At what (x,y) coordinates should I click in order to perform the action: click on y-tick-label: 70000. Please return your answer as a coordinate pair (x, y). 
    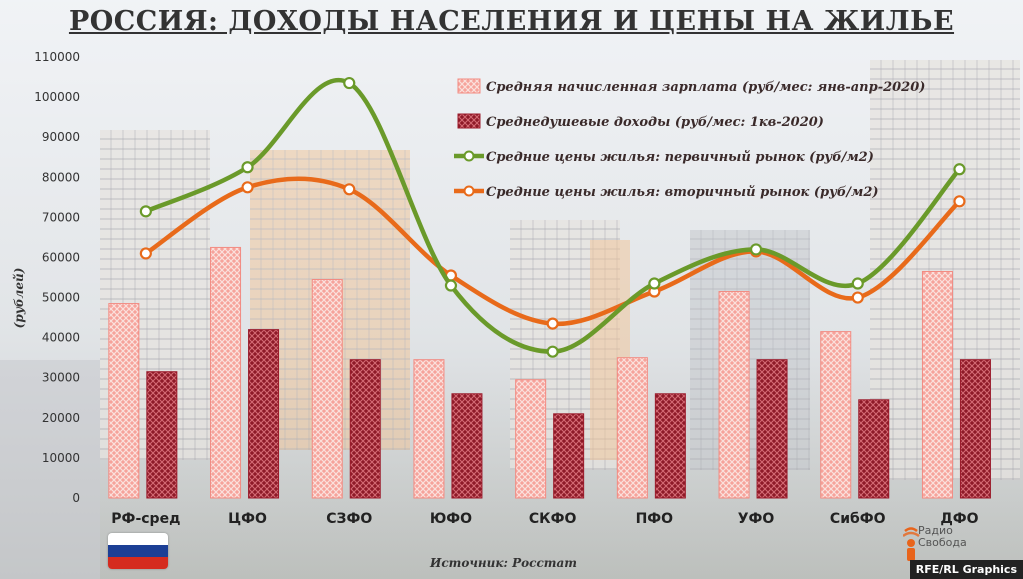
    Looking at the image, I should click on (61, 217).